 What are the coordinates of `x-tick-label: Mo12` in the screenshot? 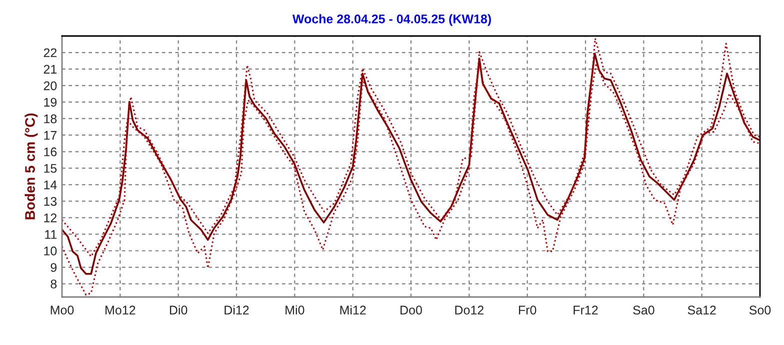 It's located at (121, 310).